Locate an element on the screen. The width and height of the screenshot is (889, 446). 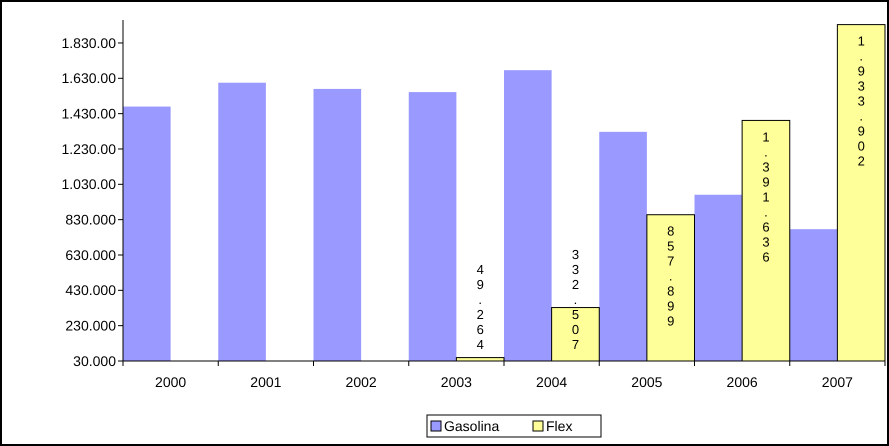
y-tick-label: 830.000 is located at coordinates (90, 220).